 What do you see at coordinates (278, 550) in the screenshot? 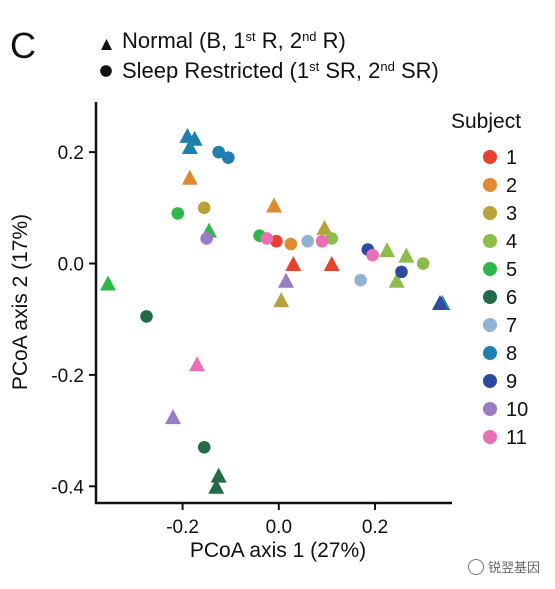
I see `x-axis-title: PCoA axis 1 (27%)` at bounding box center [278, 550].